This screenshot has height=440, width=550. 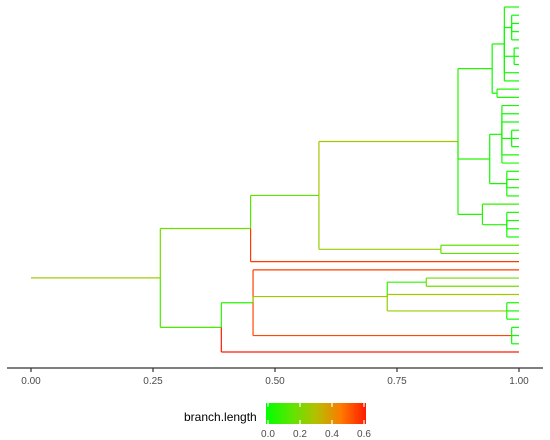 What do you see at coordinates (153, 381) in the screenshot?
I see `x-tick-label: 0.25` at bounding box center [153, 381].